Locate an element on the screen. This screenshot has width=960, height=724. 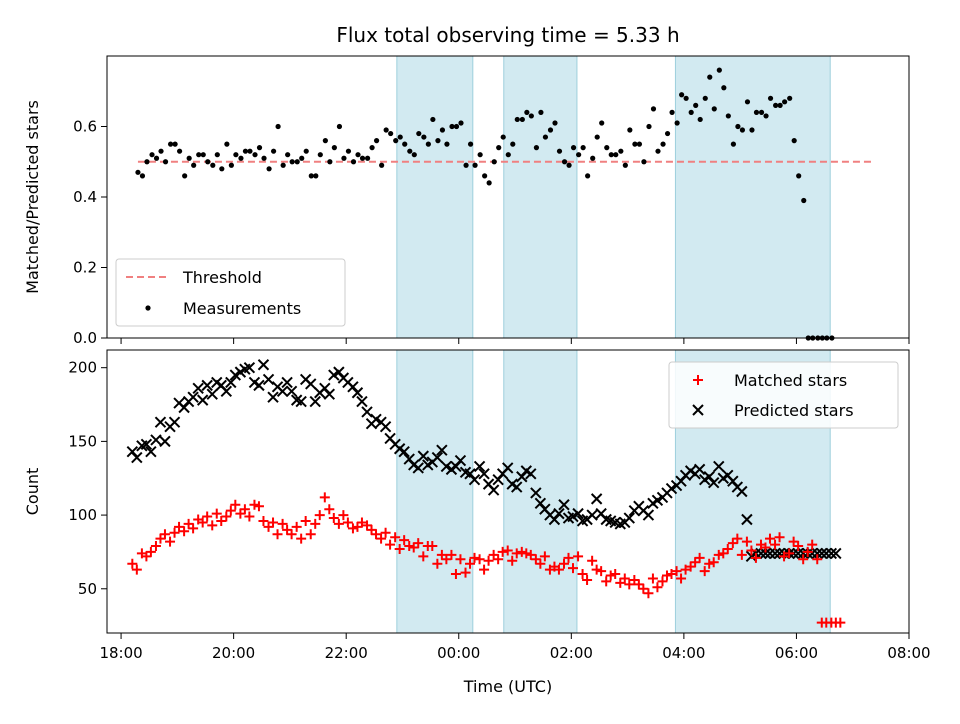
x-tick-label: 00:00 is located at coordinates (458, 653).